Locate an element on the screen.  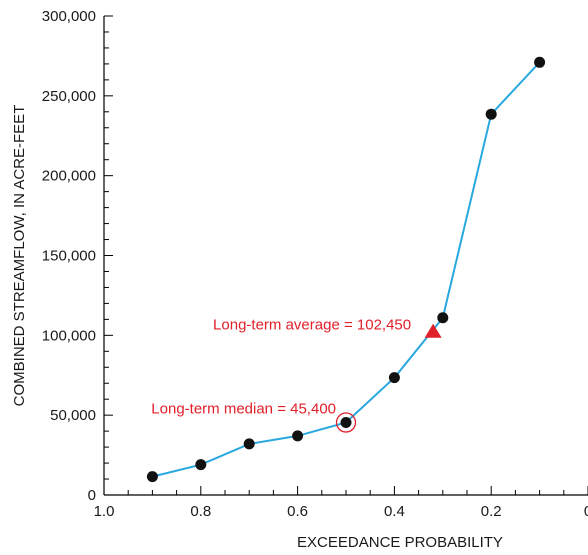
y-tick-label: 200,000 is located at coordinates (69, 176).